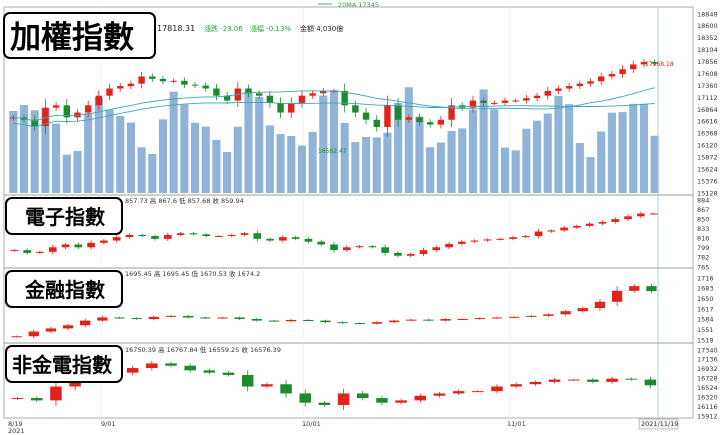  What do you see at coordinates (705, 289) in the screenshot?
I see `y-tick-label: 1683` at bounding box center [705, 289].